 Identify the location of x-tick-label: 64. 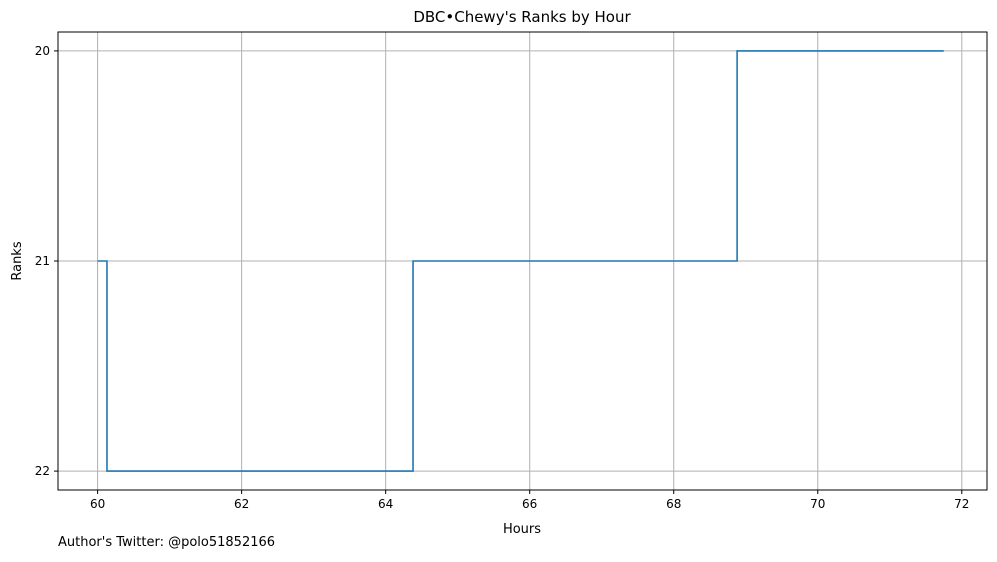
(385, 504).